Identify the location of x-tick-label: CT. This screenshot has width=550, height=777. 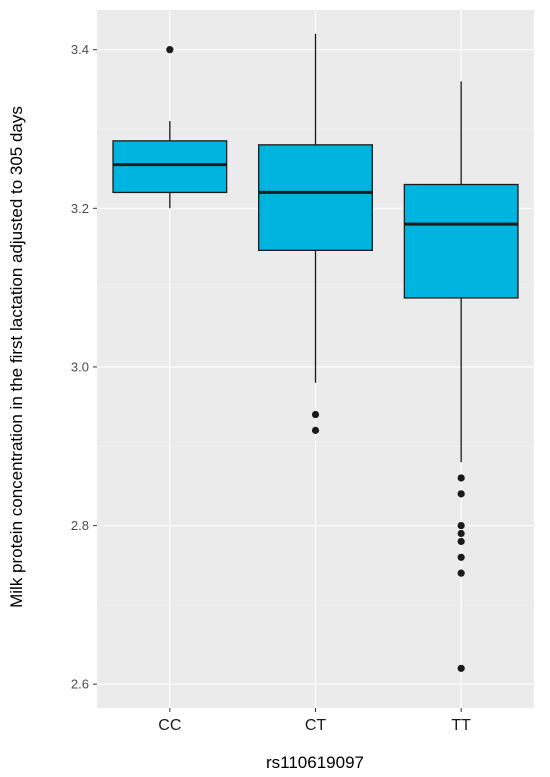
(316, 725).